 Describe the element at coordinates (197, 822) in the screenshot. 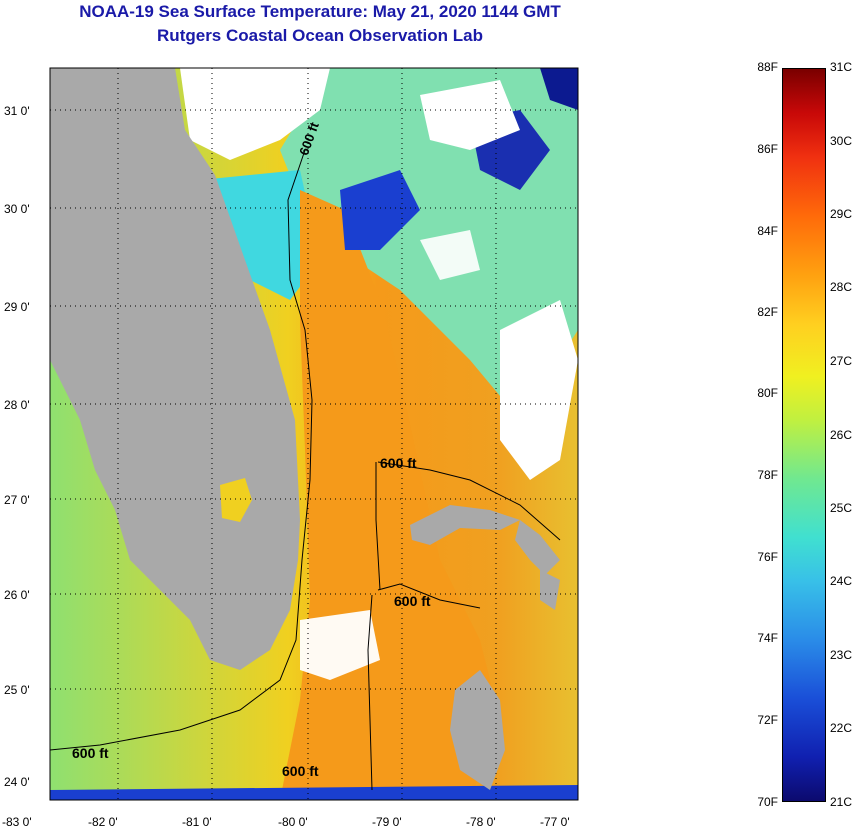

I see `lon-label: -81 0'` at that location.